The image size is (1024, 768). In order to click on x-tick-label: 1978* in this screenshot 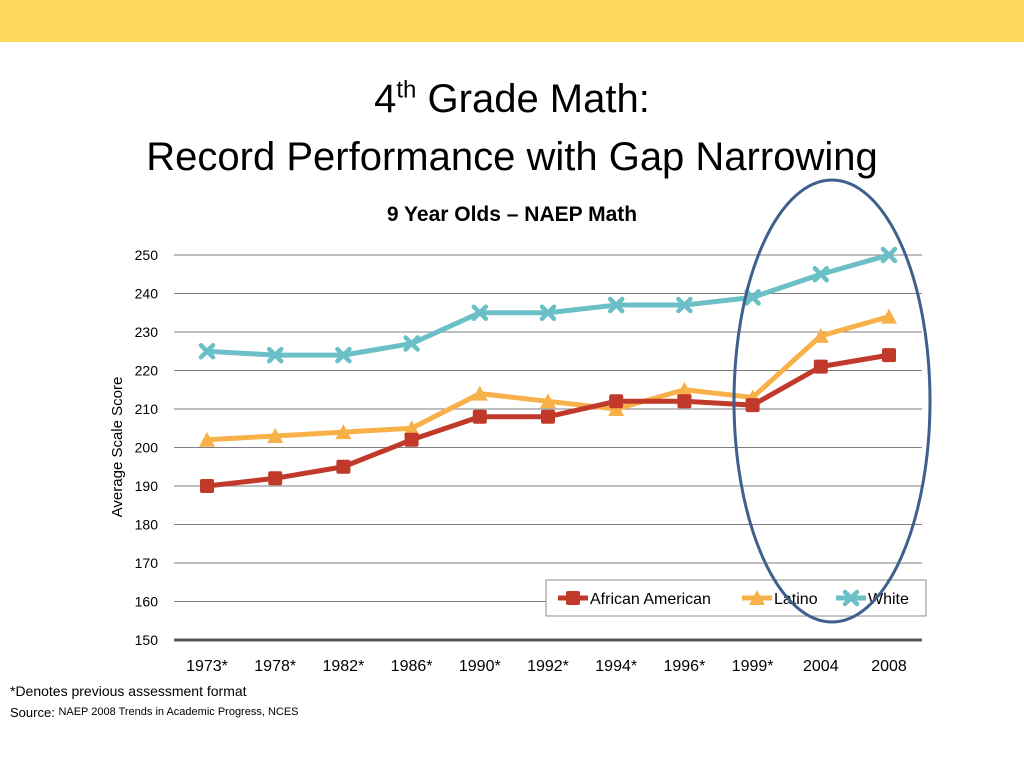, I will do `click(275, 666)`.